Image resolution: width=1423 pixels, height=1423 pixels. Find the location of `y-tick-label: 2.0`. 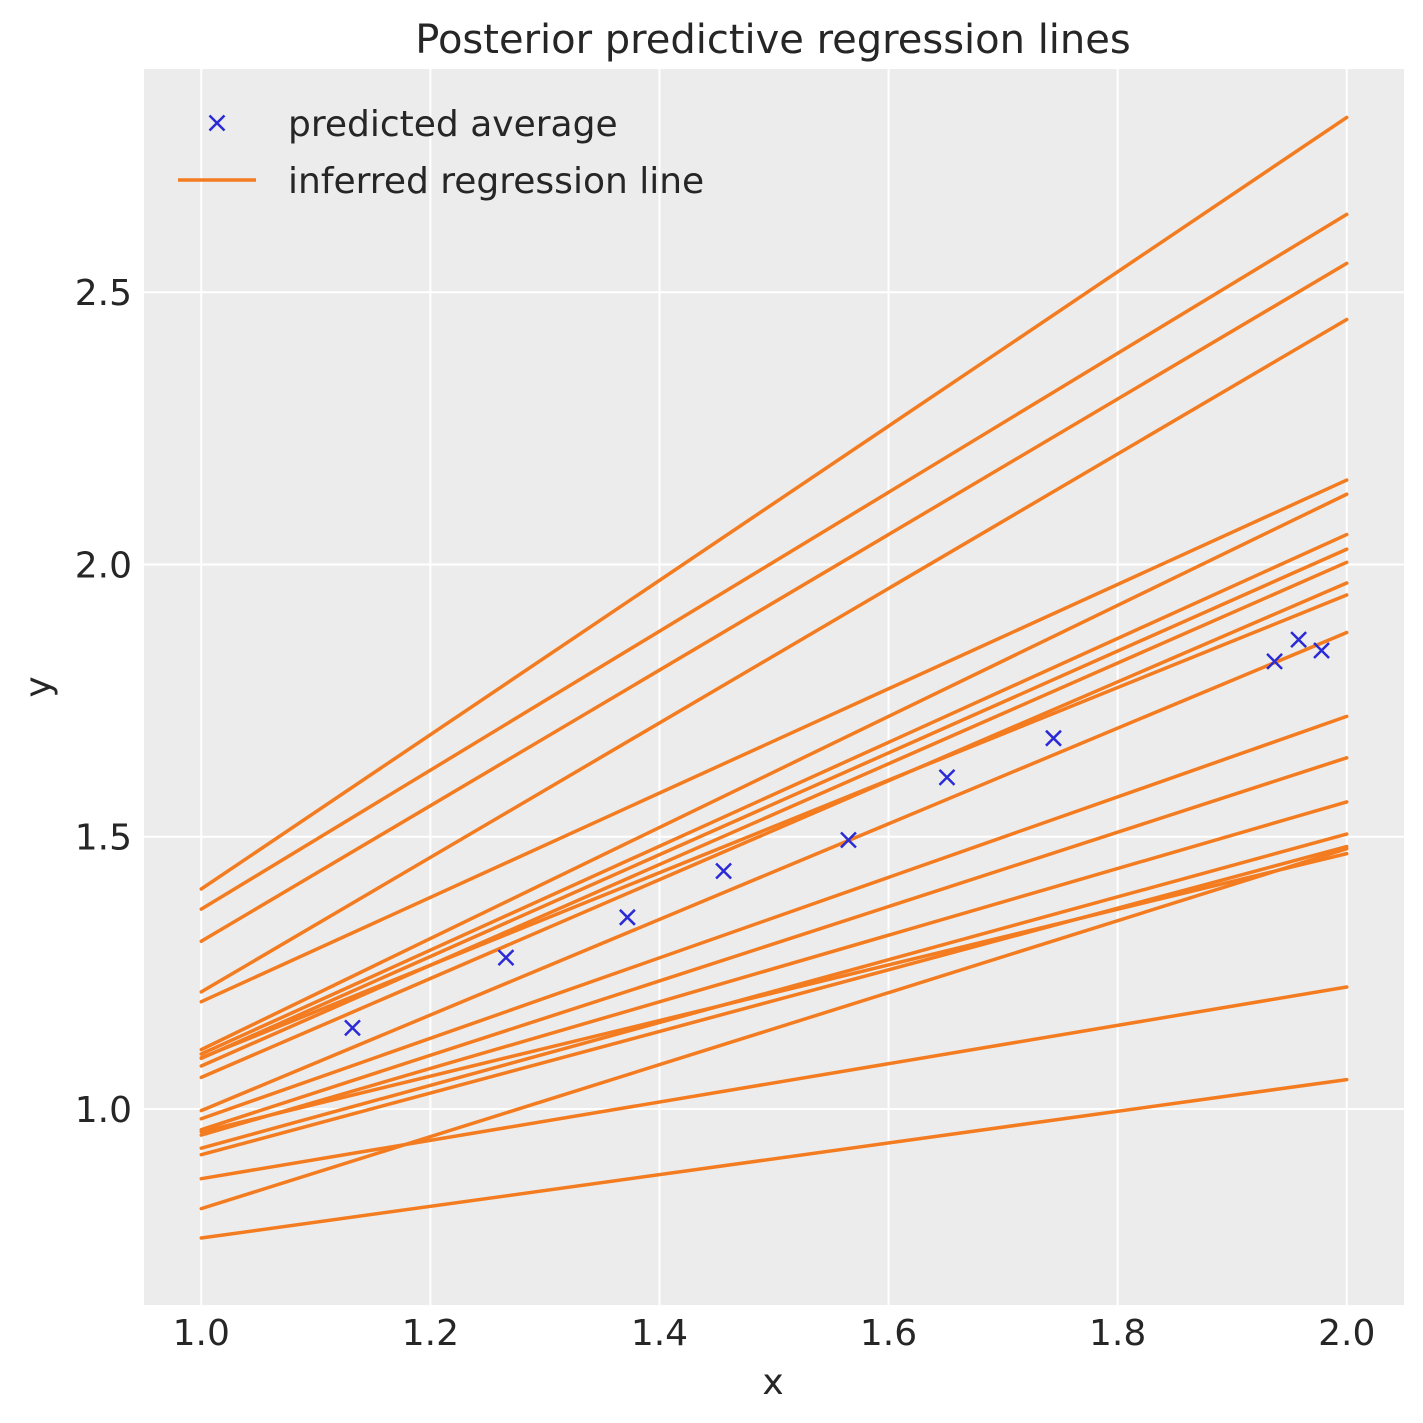

y-tick-label: 2.0 is located at coordinates (103, 565).